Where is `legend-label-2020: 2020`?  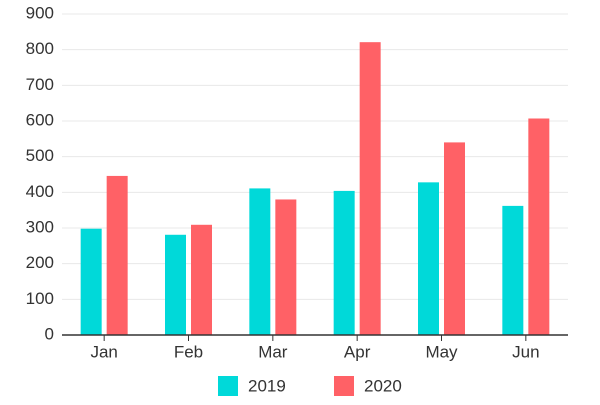
legend-label-2020: 2020 is located at coordinates (383, 385).